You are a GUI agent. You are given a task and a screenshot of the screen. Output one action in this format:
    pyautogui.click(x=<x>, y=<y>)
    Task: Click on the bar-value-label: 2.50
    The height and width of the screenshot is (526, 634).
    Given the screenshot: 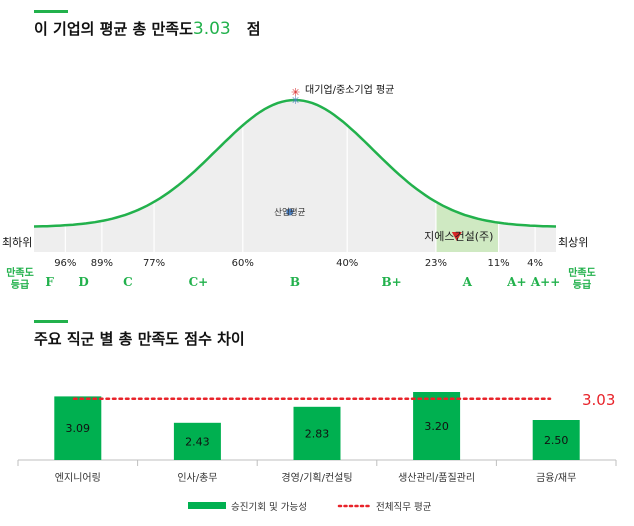 What is the action you would take?
    pyautogui.click(x=556, y=440)
    